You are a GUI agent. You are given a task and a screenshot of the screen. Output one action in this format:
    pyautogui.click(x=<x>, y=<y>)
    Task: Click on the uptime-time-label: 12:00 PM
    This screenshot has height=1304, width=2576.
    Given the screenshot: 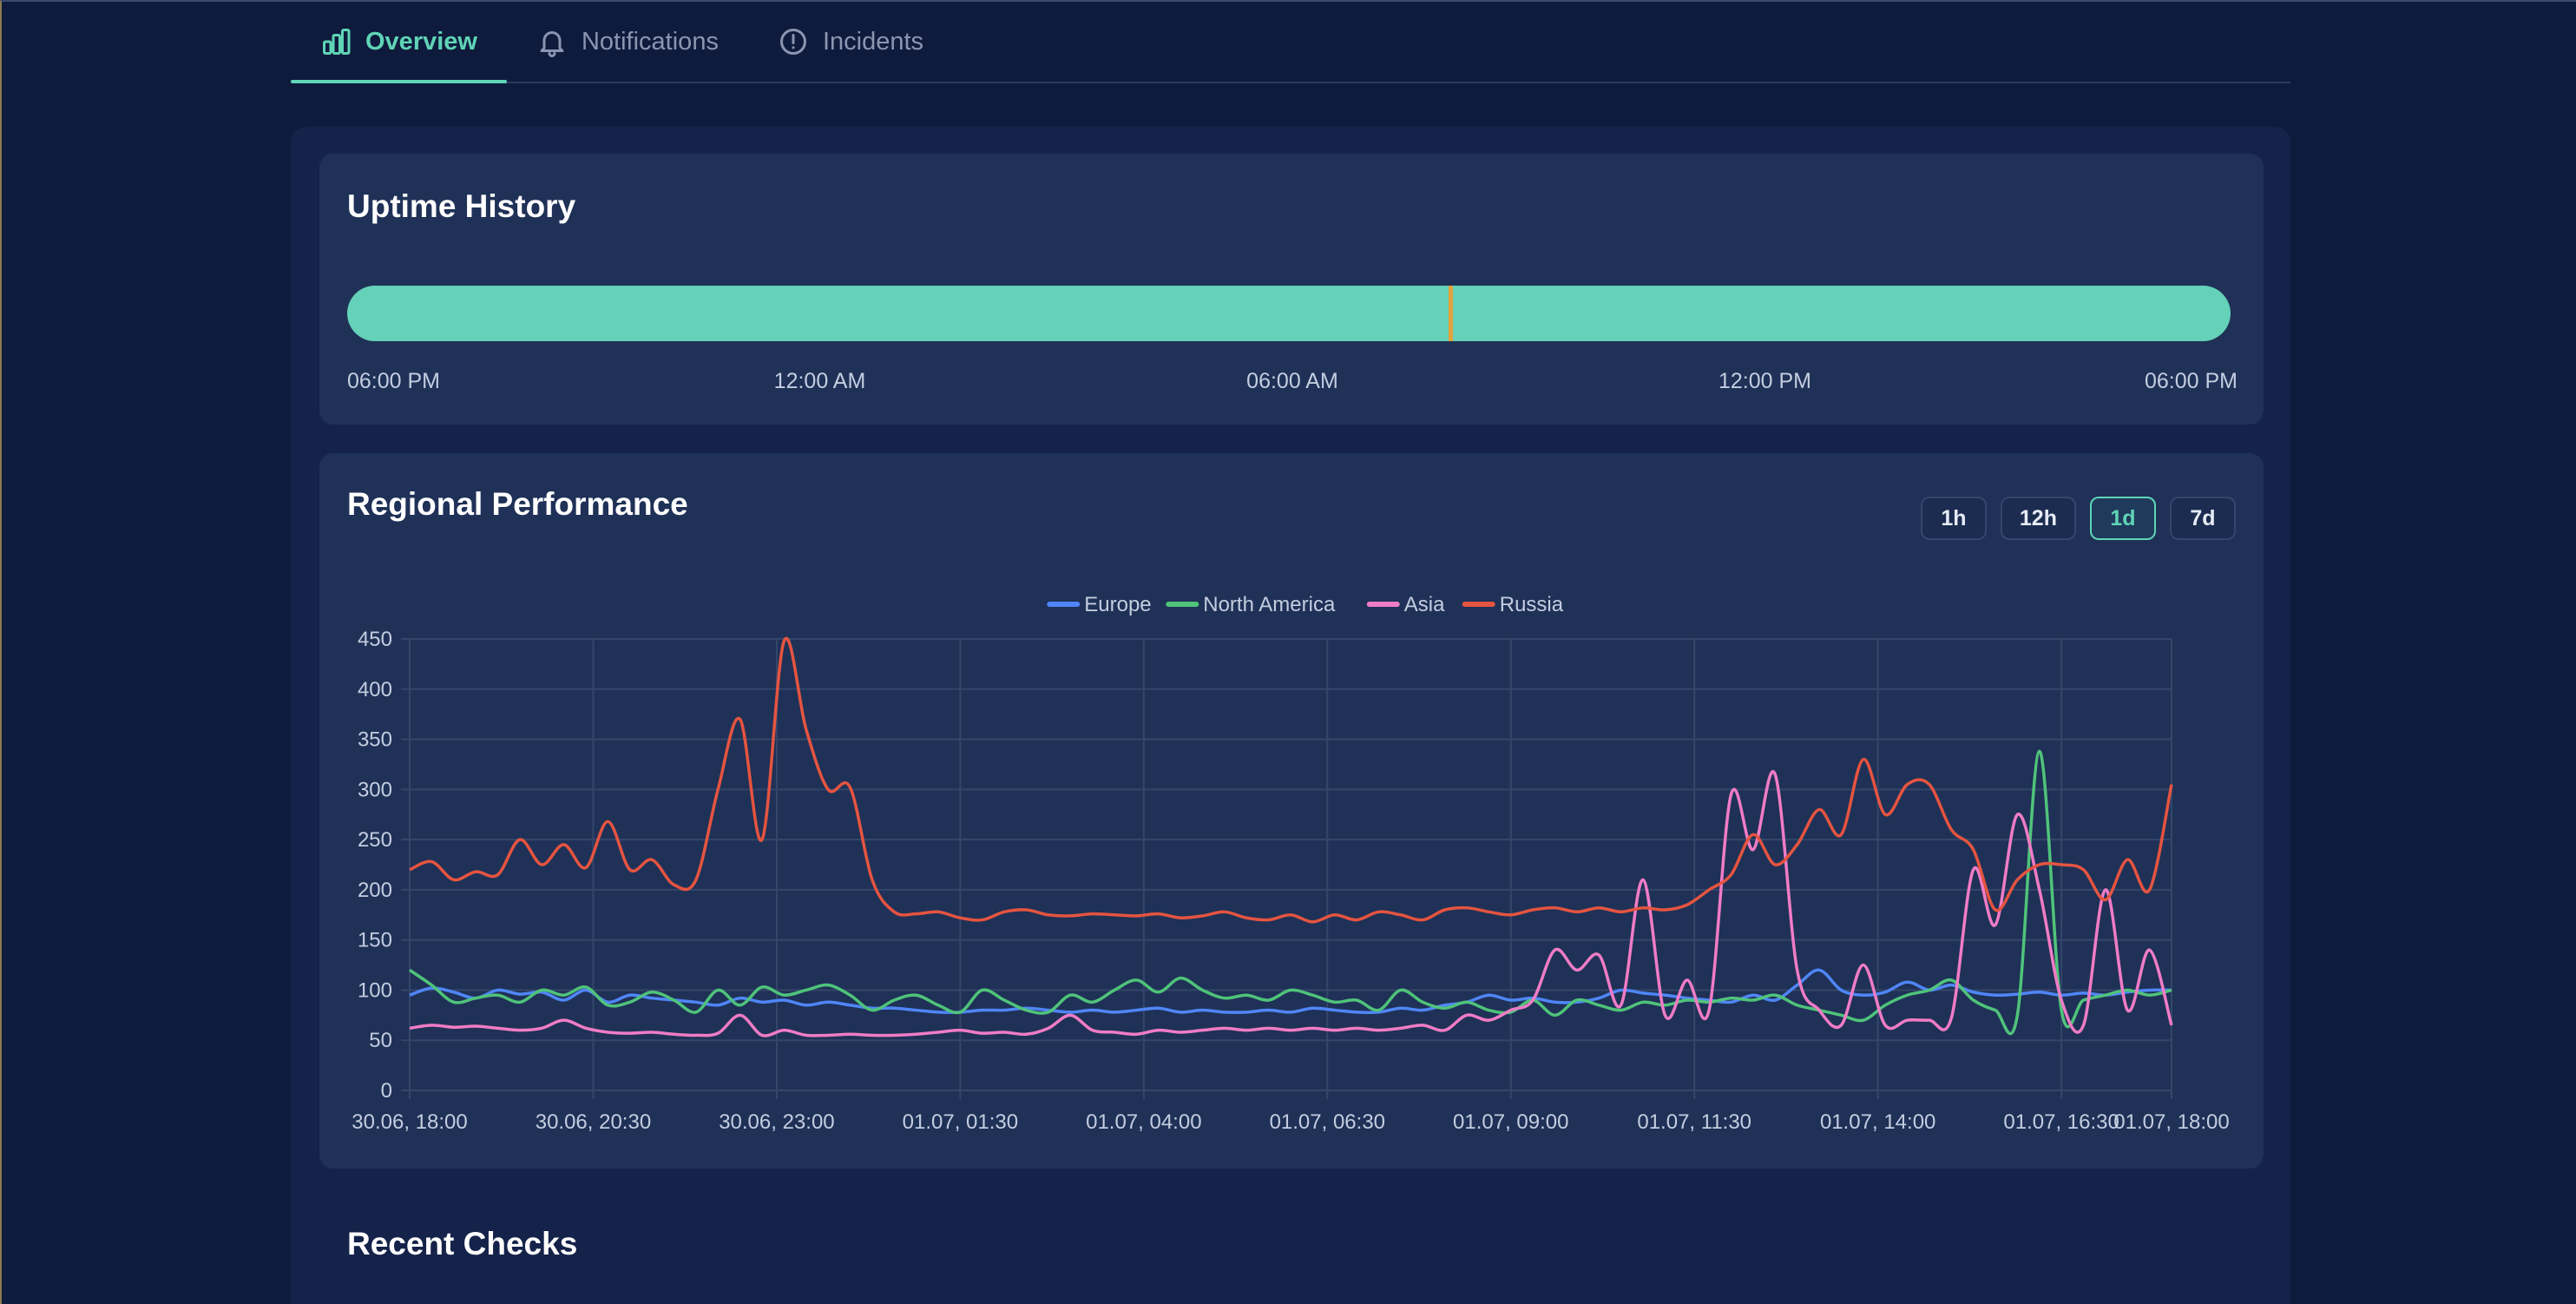 What is the action you would take?
    pyautogui.click(x=1765, y=381)
    